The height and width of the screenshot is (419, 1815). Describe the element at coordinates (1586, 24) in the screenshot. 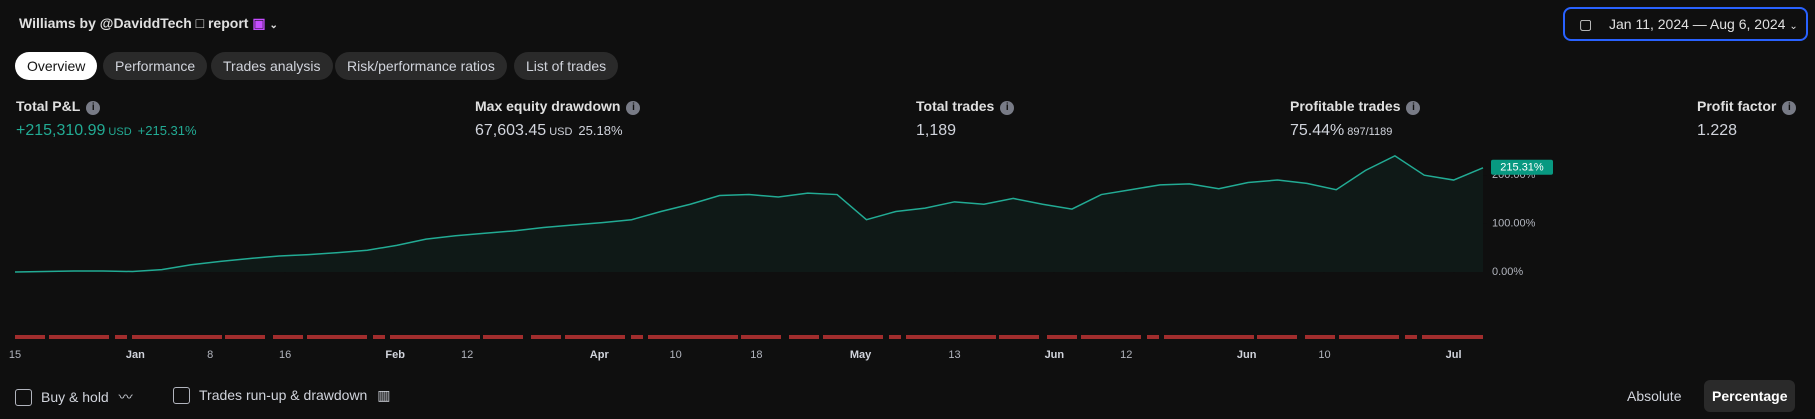

I see `calendar-icon: ▢` at that location.